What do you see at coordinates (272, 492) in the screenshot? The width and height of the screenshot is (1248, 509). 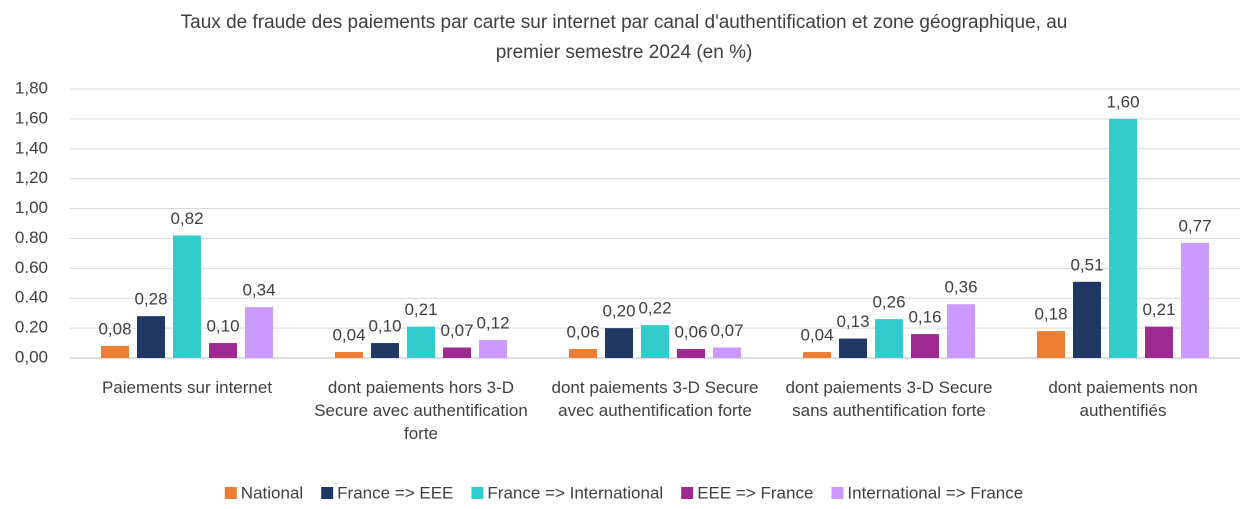 I see `legend-label: National` at bounding box center [272, 492].